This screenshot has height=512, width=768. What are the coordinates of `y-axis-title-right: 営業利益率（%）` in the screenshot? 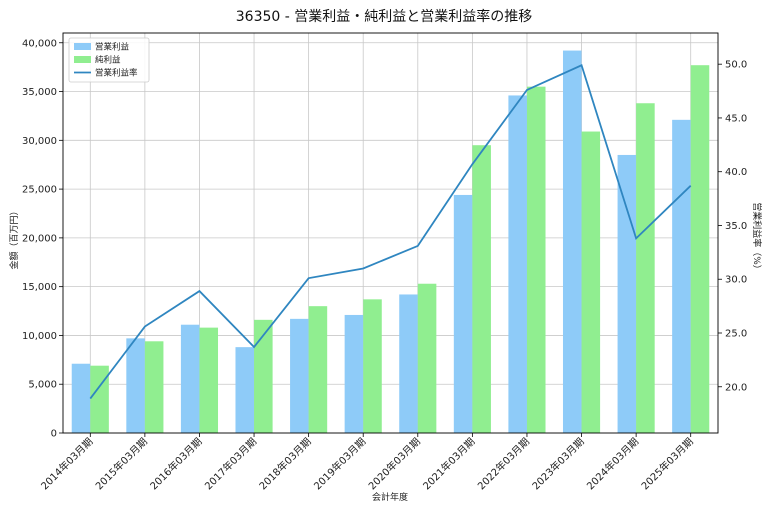 It's located at (757, 238).